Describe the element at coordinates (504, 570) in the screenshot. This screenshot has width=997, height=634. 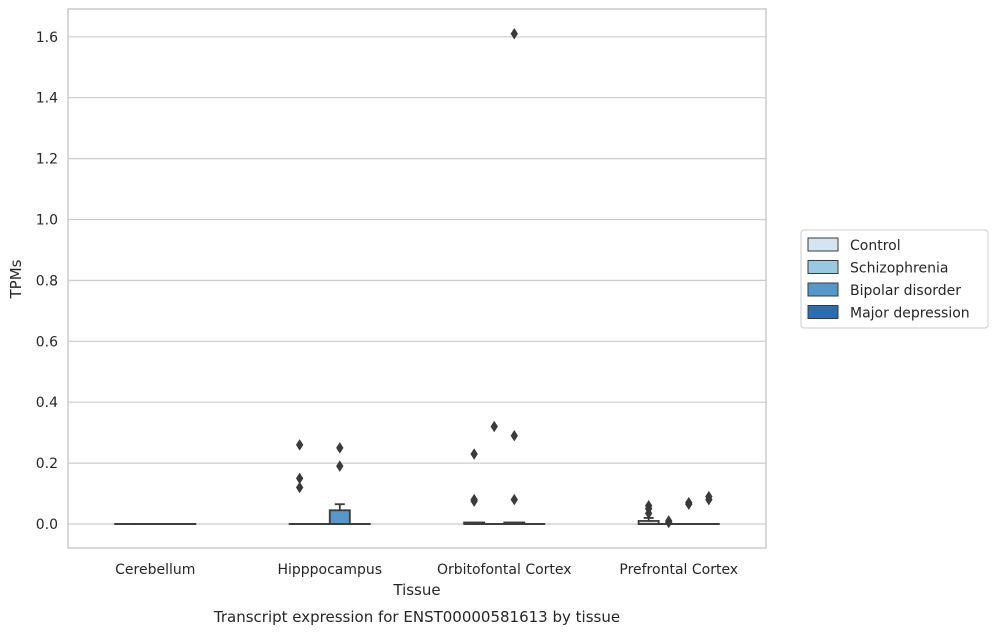
I see `x-tick-label: Orbitofontal Cortex` at that location.